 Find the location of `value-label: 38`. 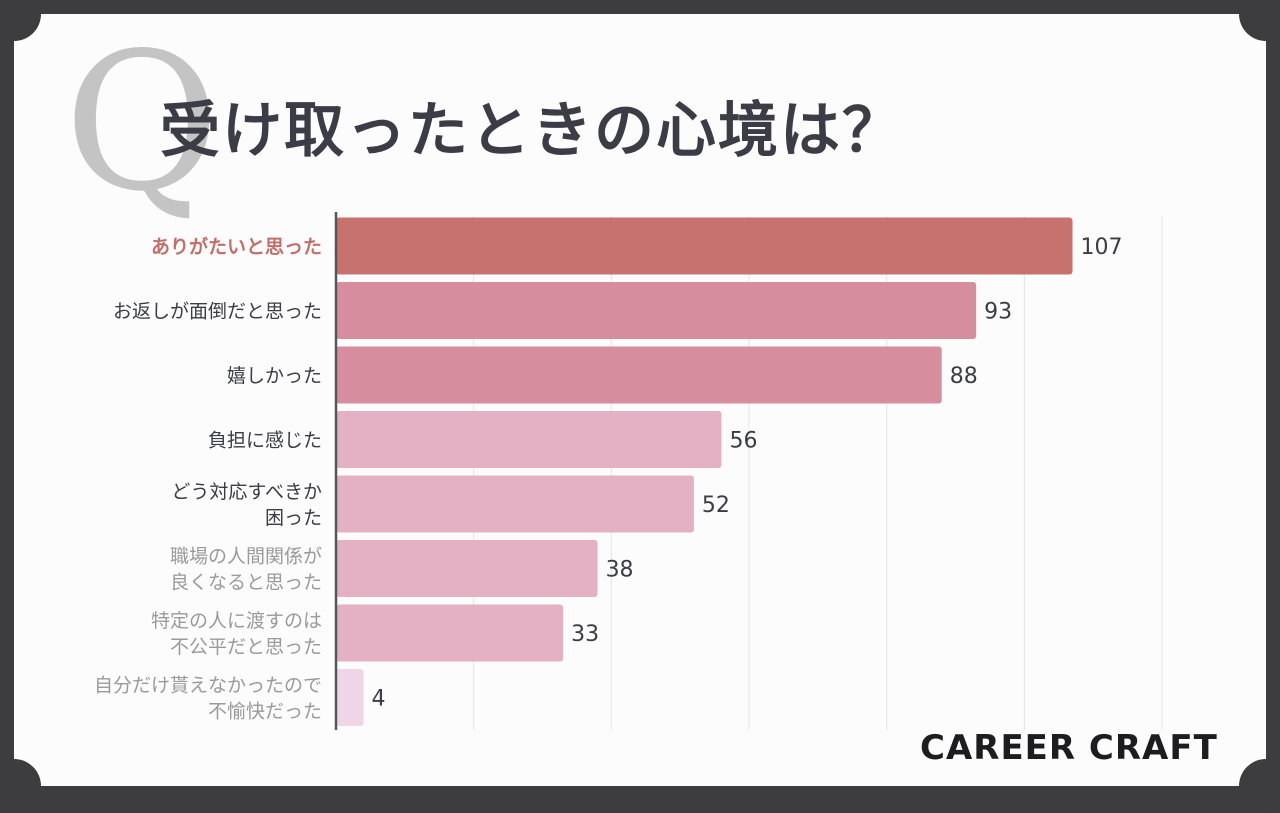

value-label: 38 is located at coordinates (620, 570).